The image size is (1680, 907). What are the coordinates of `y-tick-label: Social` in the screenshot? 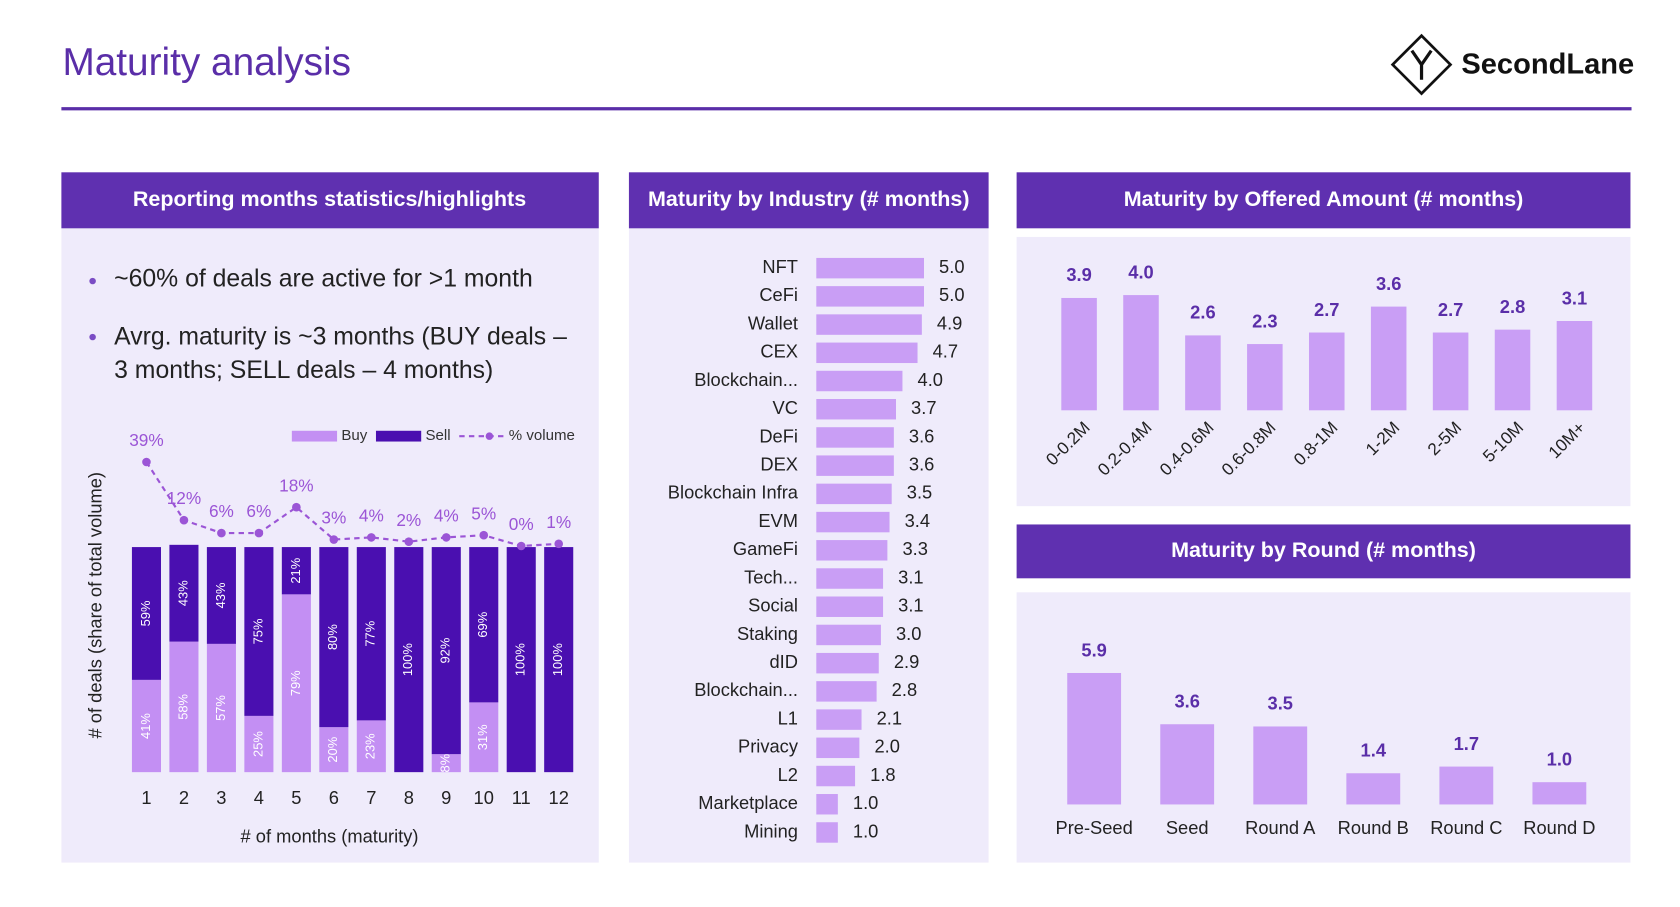 It's located at (773, 605).